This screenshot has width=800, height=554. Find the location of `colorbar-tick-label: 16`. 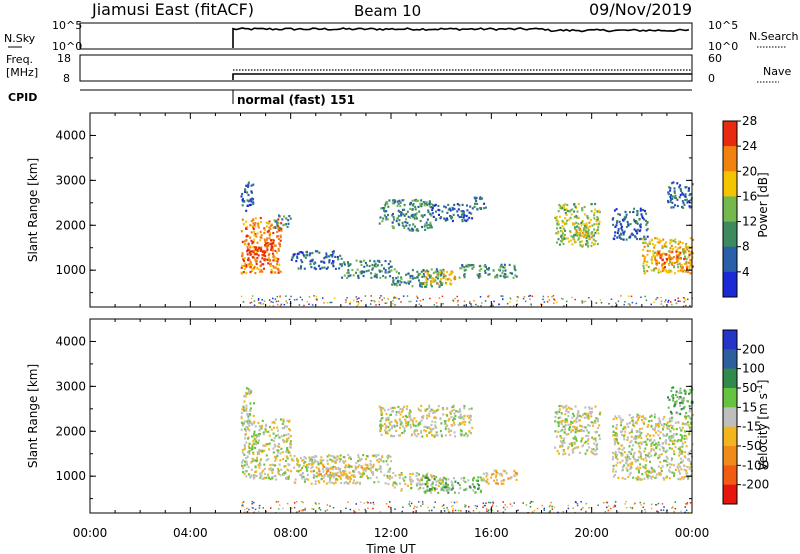

colorbar-tick-label: 16 is located at coordinates (749, 196).